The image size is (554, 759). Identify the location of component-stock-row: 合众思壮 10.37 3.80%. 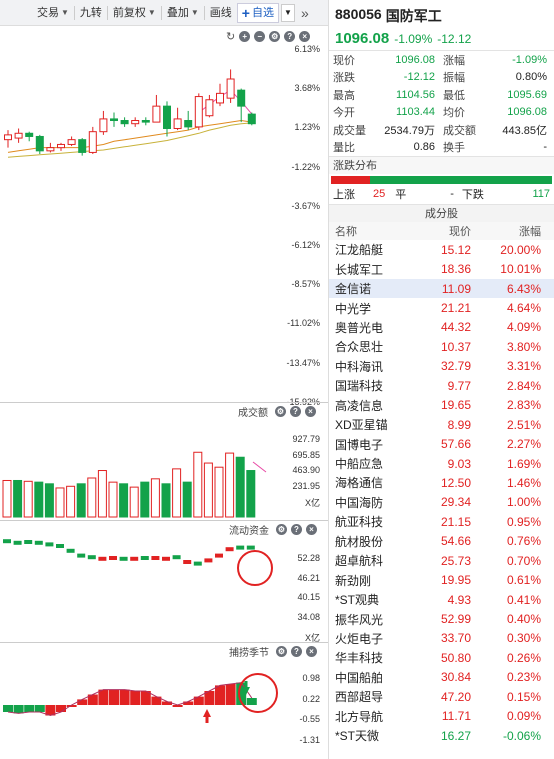
(441, 346).